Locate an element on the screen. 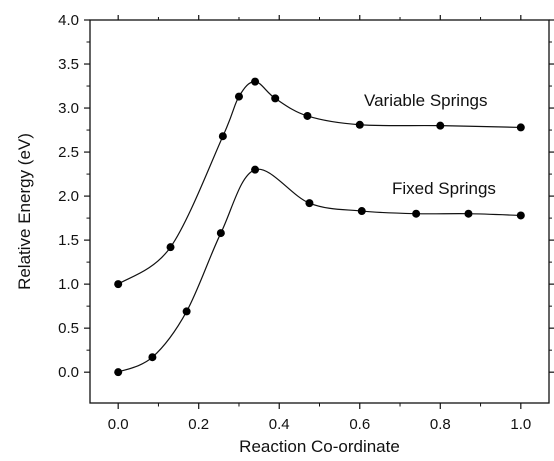 The image size is (554, 461). series-label-fixed-springs: Fixed Springs is located at coordinates (444, 188).